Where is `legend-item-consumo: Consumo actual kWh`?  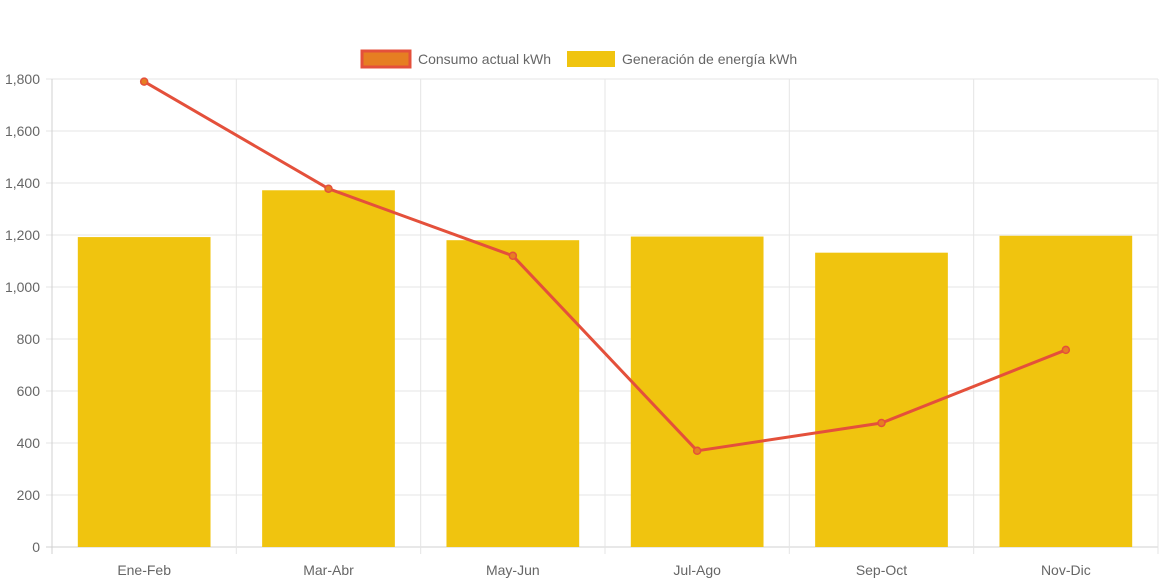
legend-item-consumo: Consumo actual kWh is located at coordinates (455, 59).